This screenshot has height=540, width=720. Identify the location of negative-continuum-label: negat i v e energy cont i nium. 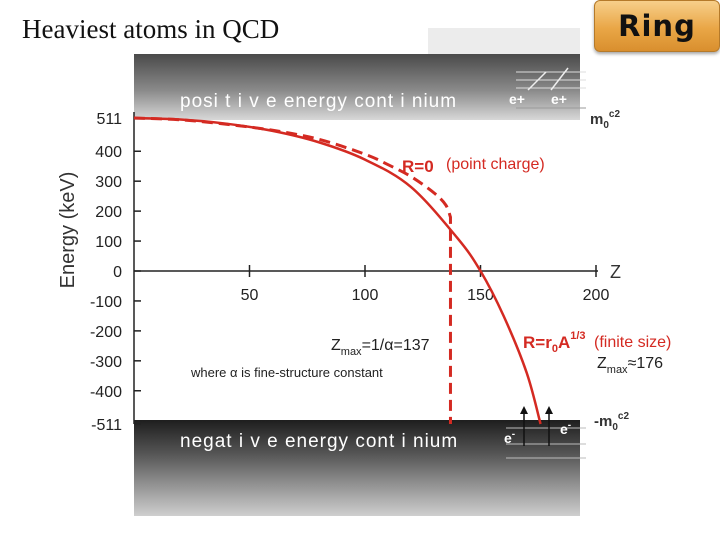
(319, 441).